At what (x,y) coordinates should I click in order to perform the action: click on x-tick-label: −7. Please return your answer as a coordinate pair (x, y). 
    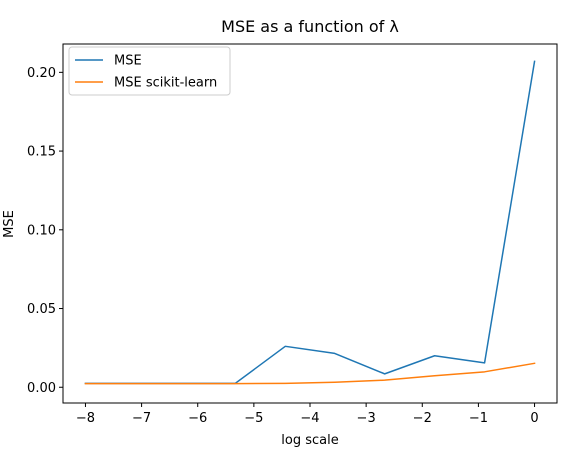
    Looking at the image, I should click on (141, 418).